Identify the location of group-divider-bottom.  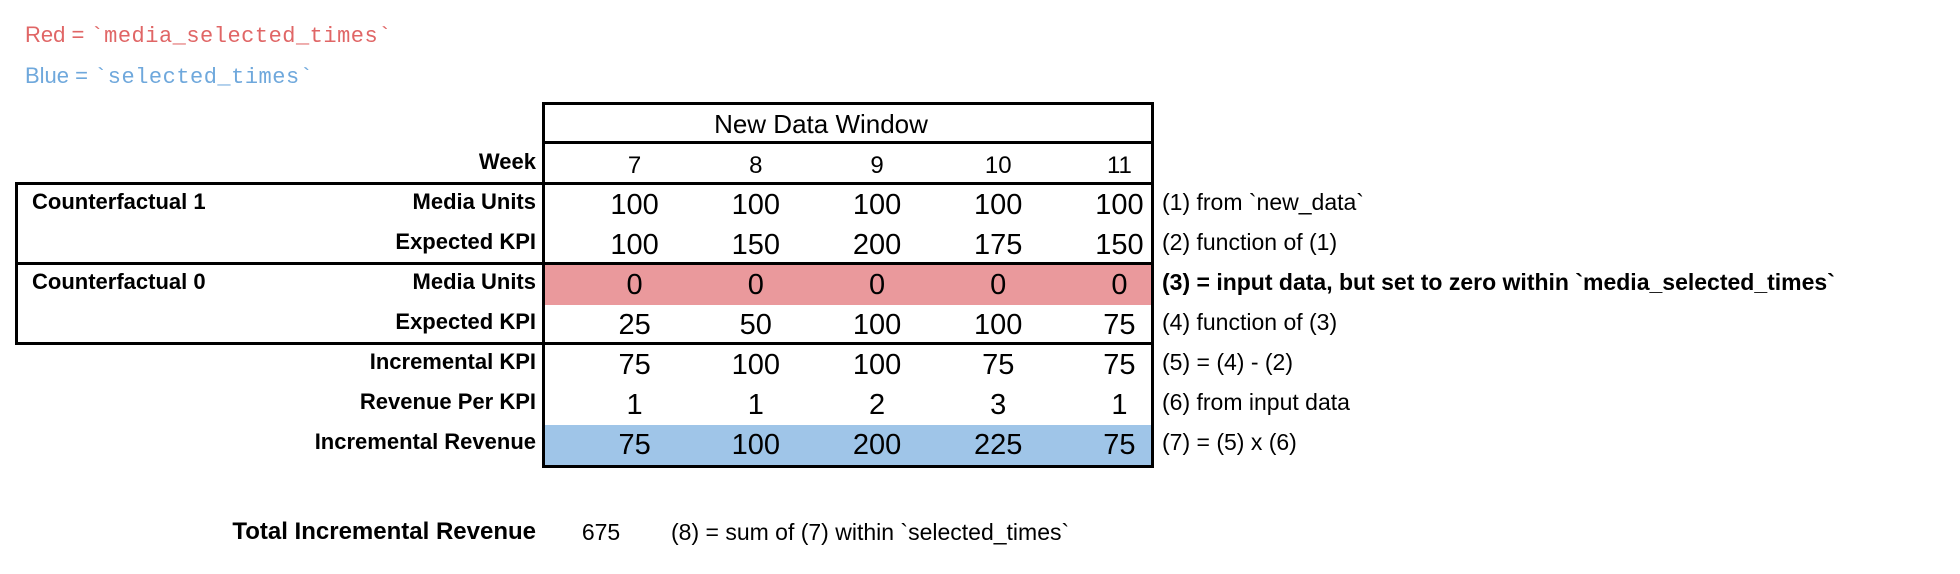
(584, 343).